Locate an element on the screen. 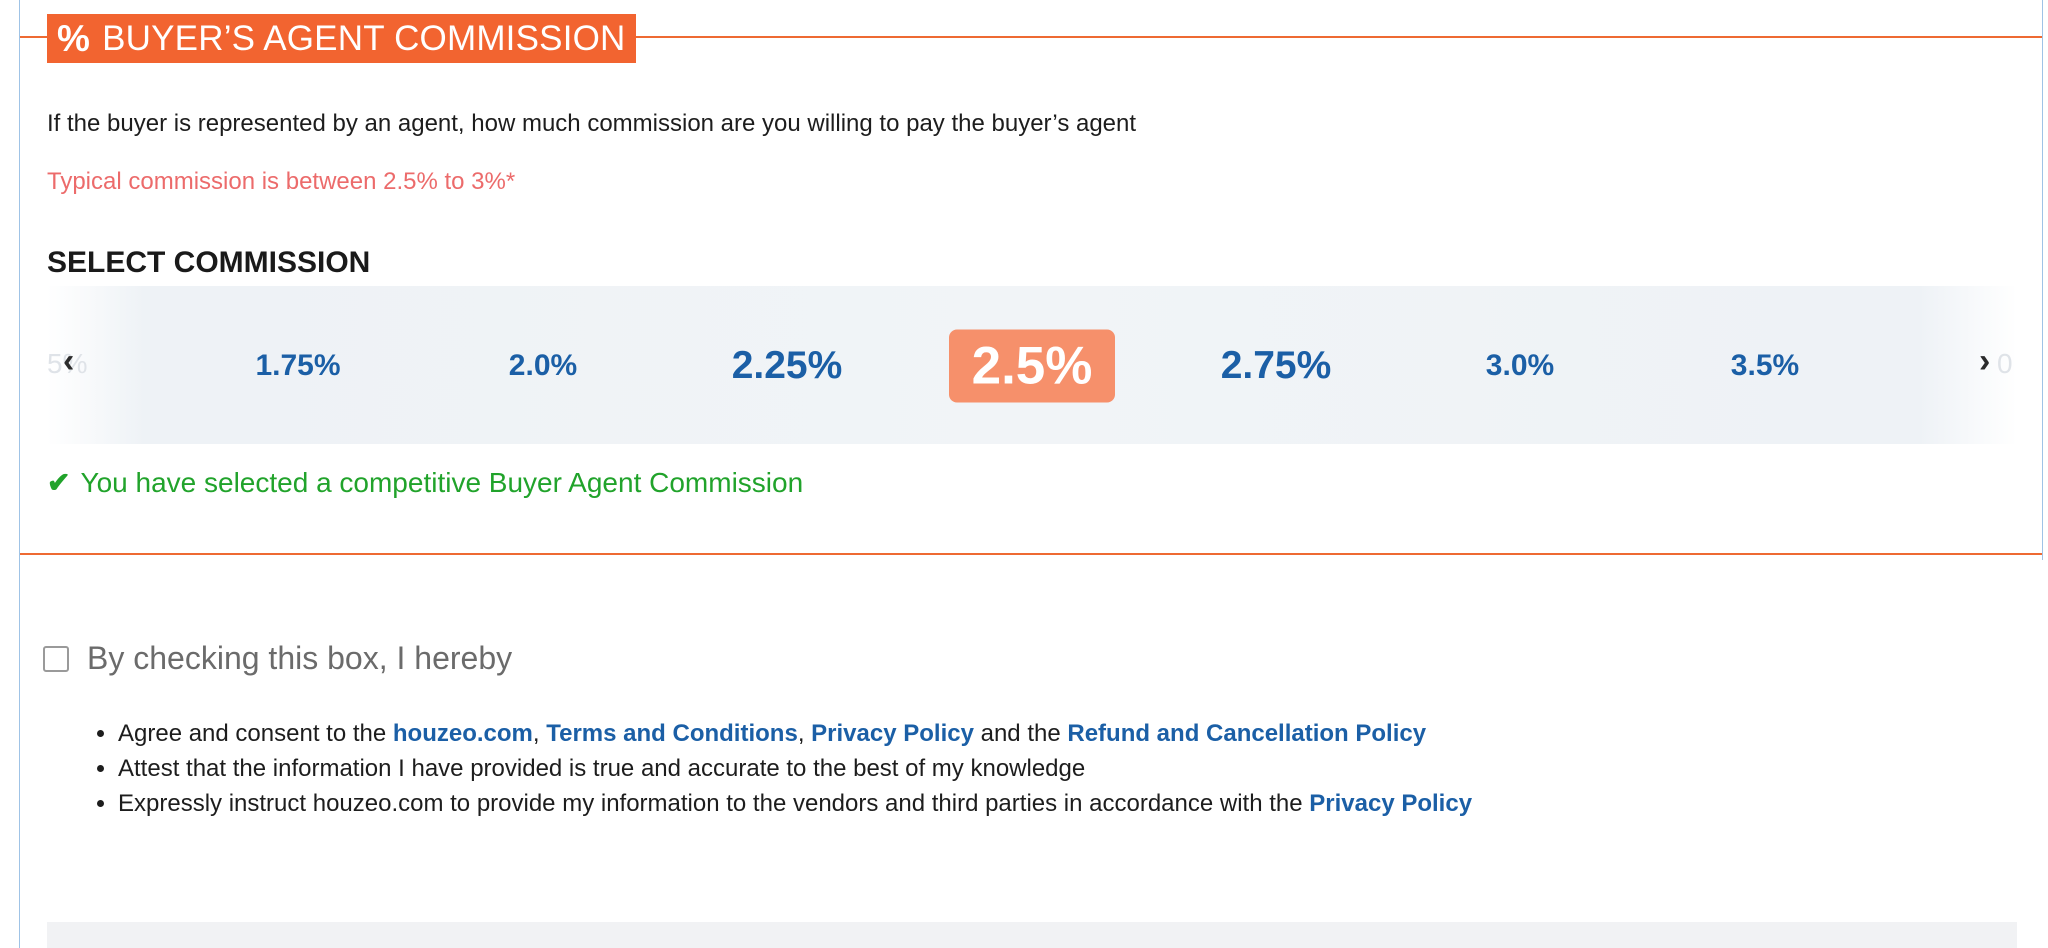  offscreen-option-left: 5% is located at coordinates (67, 363).